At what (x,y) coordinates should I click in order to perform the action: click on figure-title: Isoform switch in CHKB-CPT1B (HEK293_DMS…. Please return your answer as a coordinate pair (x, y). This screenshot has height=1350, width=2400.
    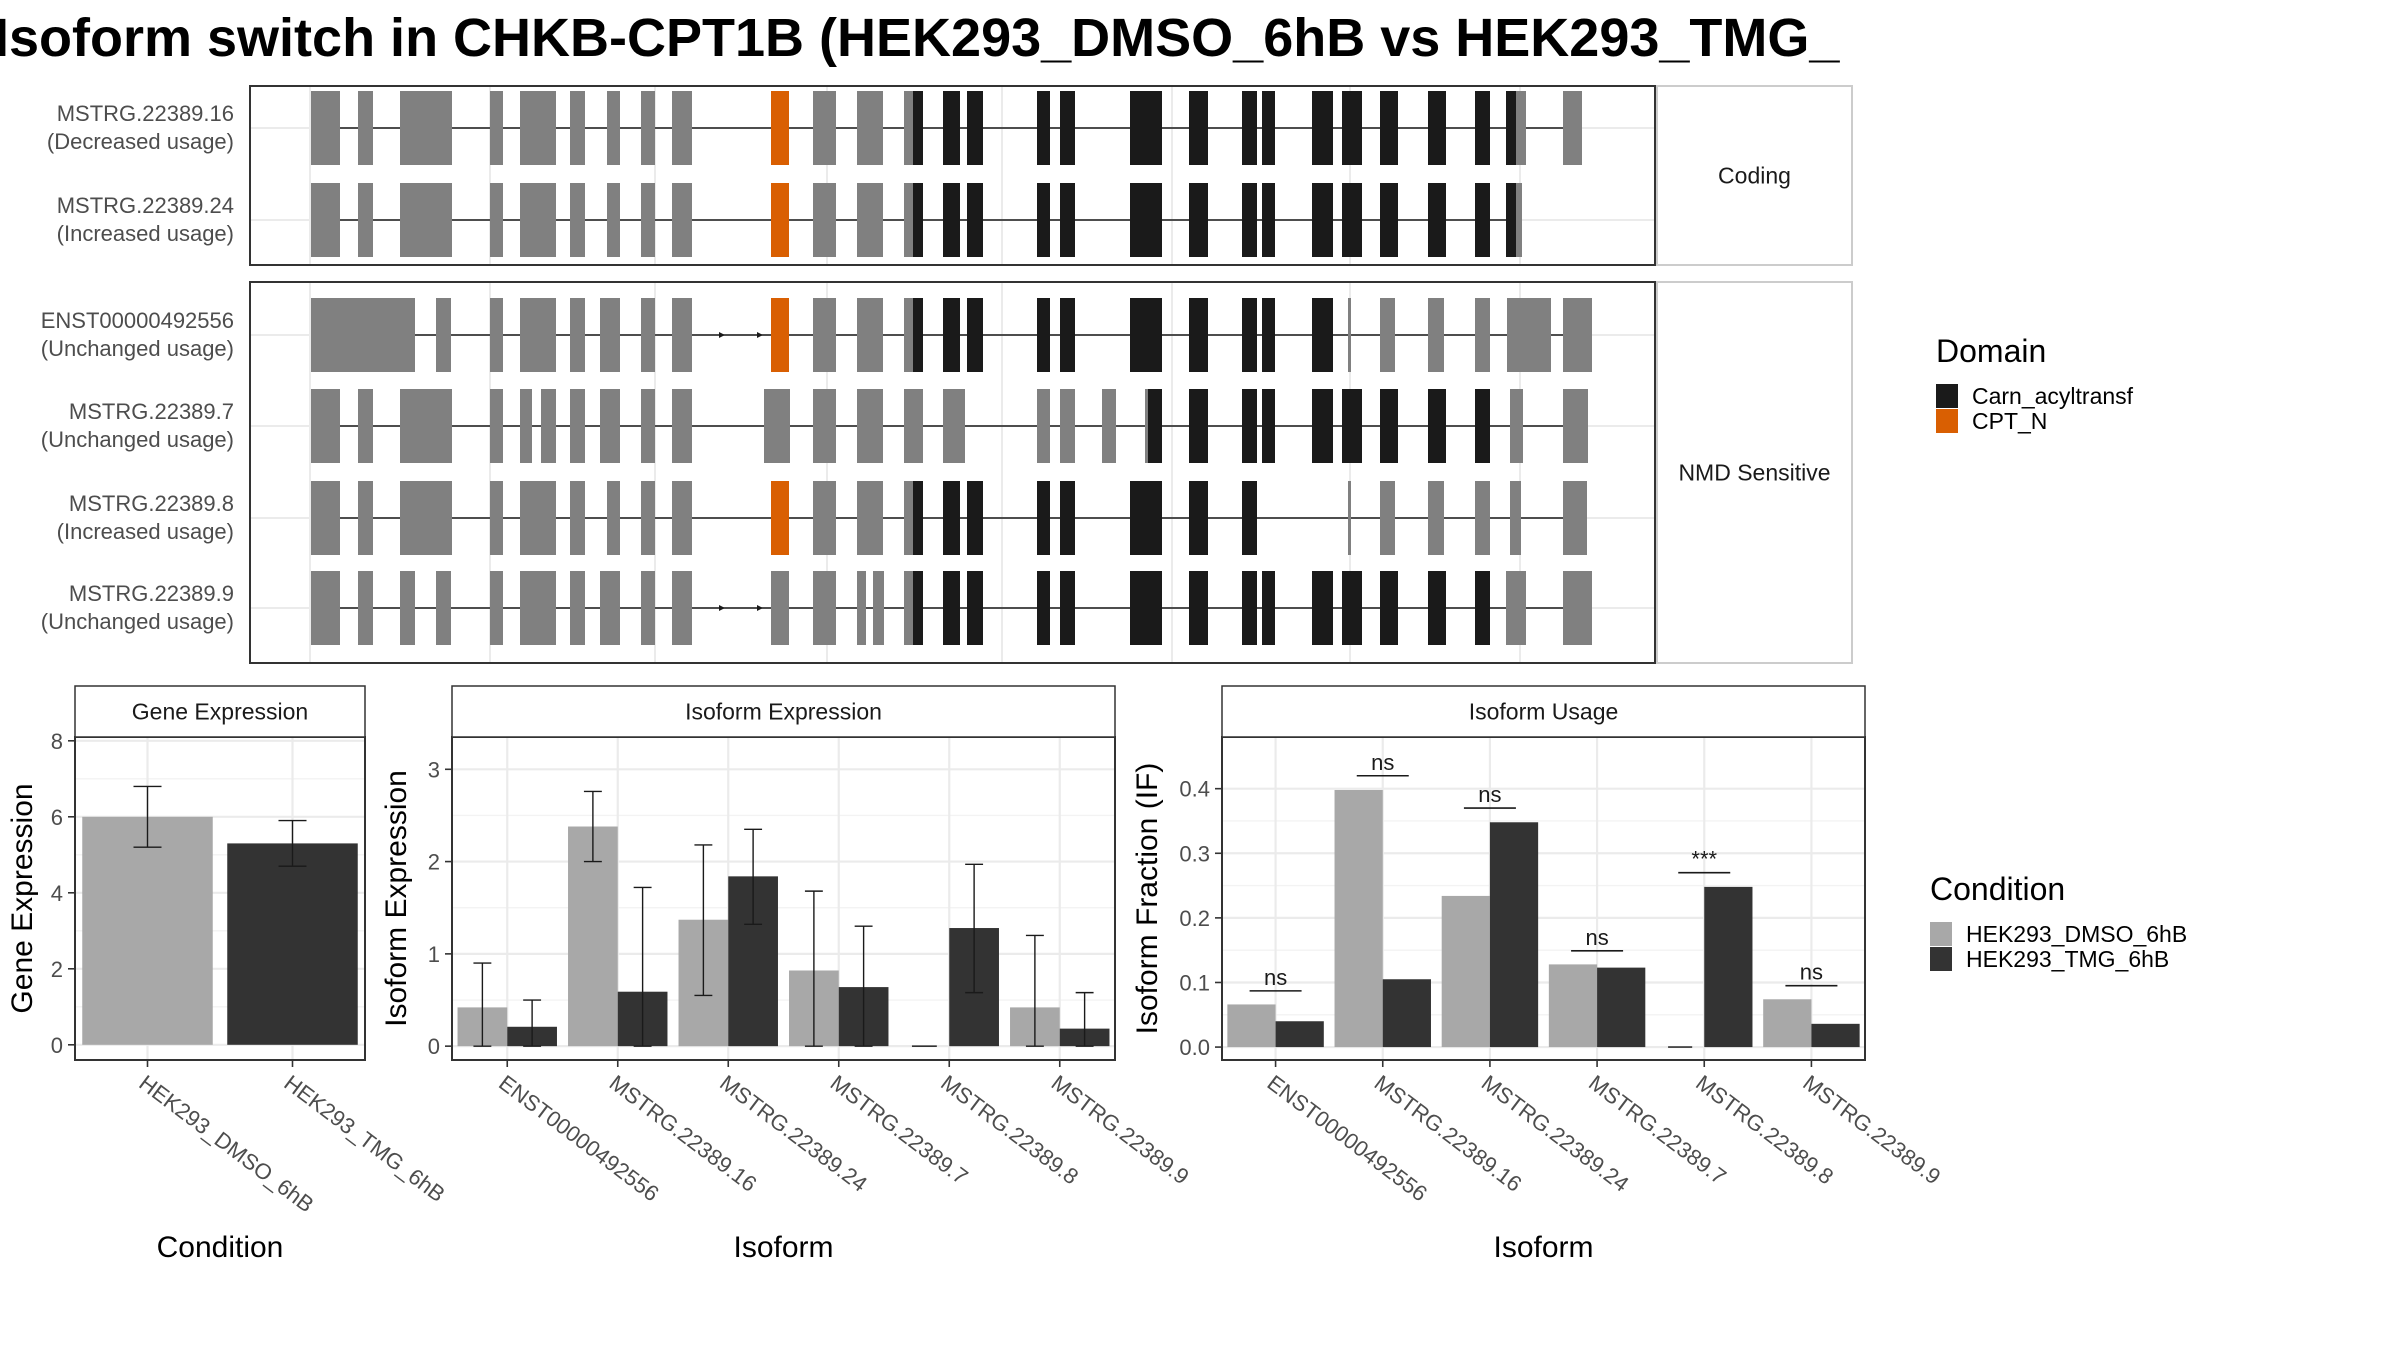
    Looking at the image, I should click on (920, 38).